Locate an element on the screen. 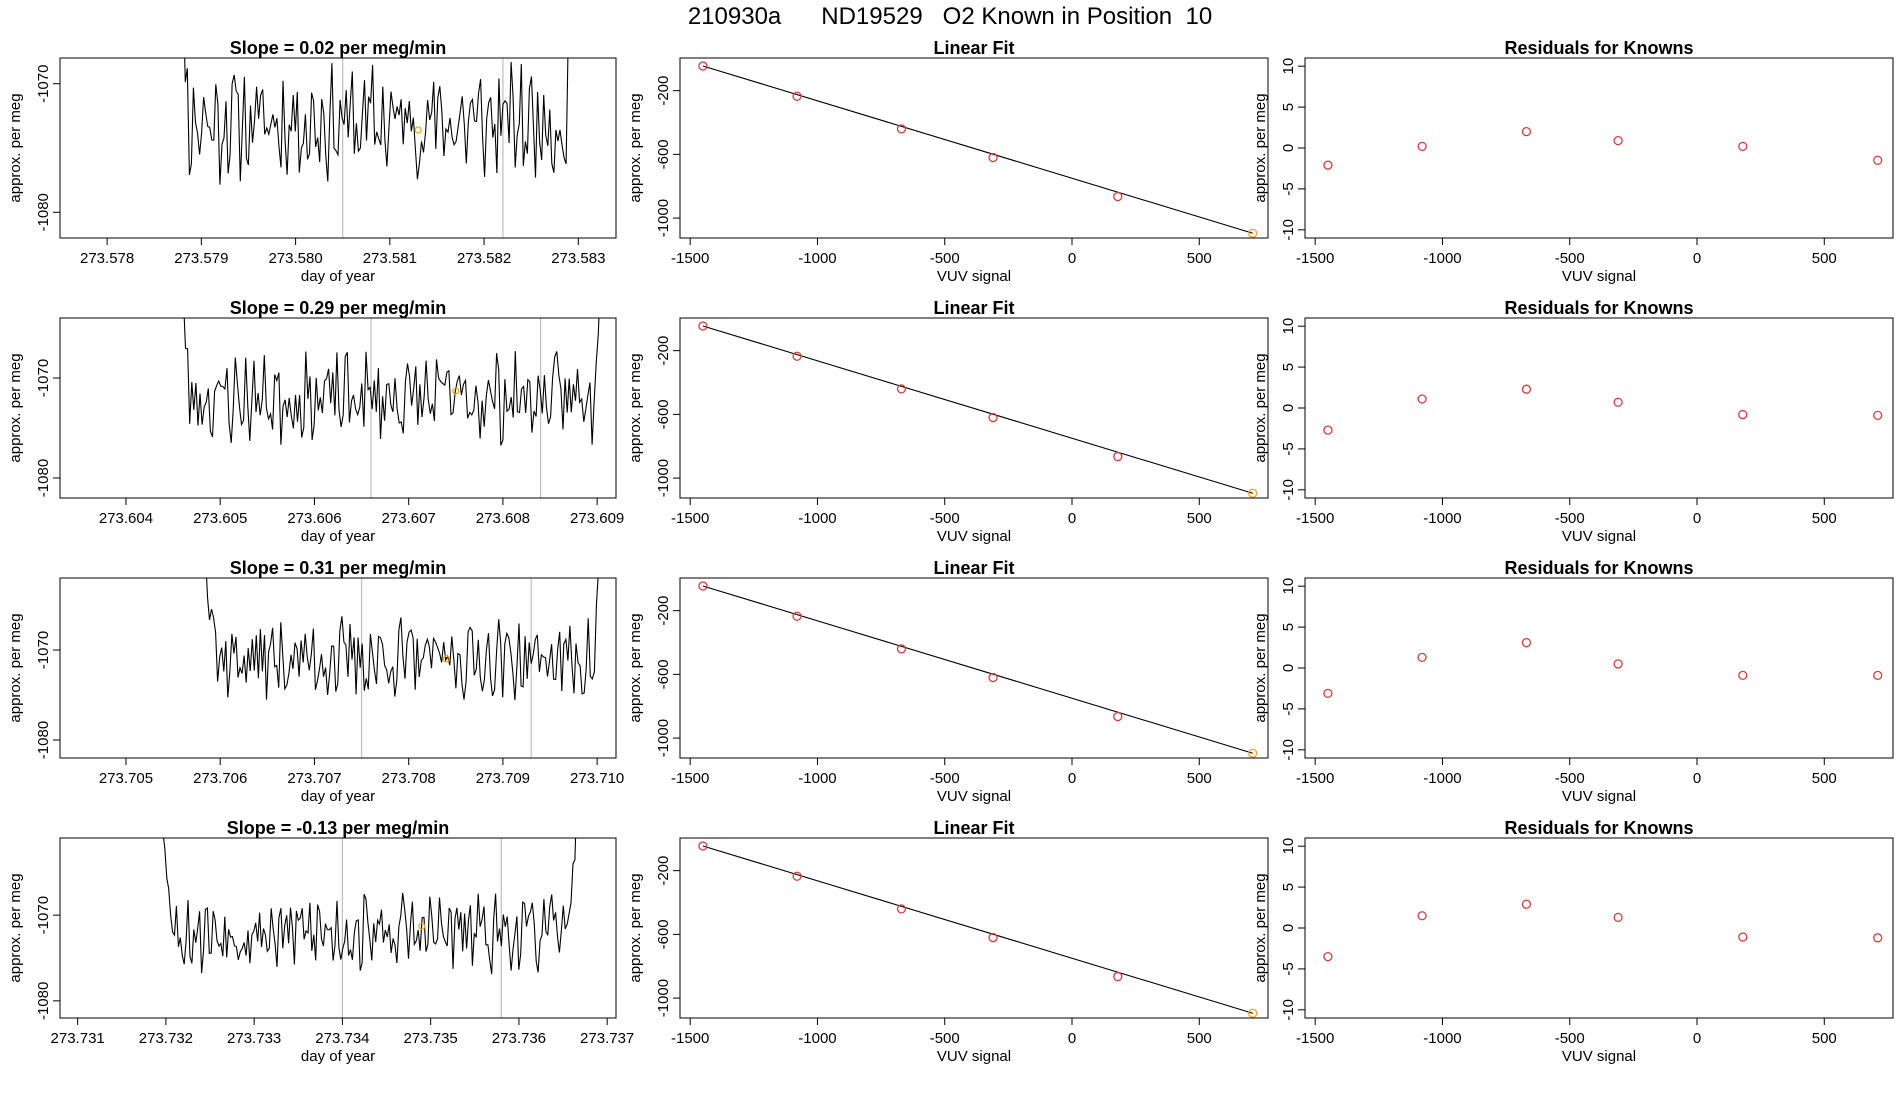 This screenshot has height=1100, width=1900. p4-y-tick-label: -1080 is located at coordinates (43, 478).